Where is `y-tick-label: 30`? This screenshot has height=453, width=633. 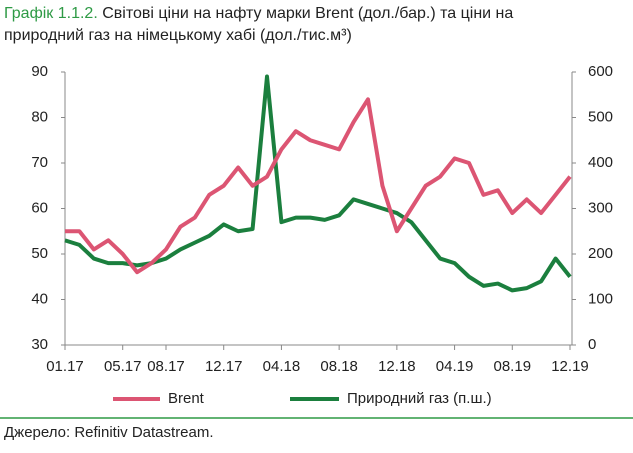 y-tick-label: 30 is located at coordinates (39, 344).